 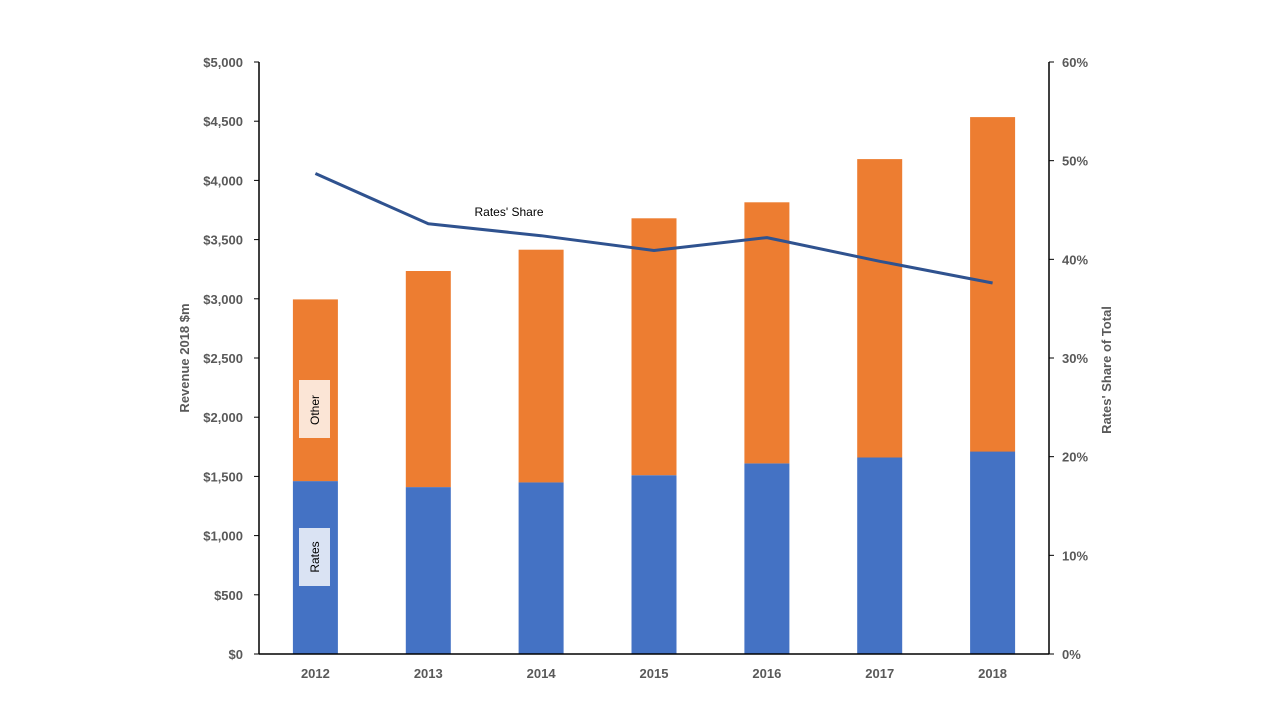 What do you see at coordinates (428, 673) in the screenshot?
I see `x-tick-label: 2013` at bounding box center [428, 673].